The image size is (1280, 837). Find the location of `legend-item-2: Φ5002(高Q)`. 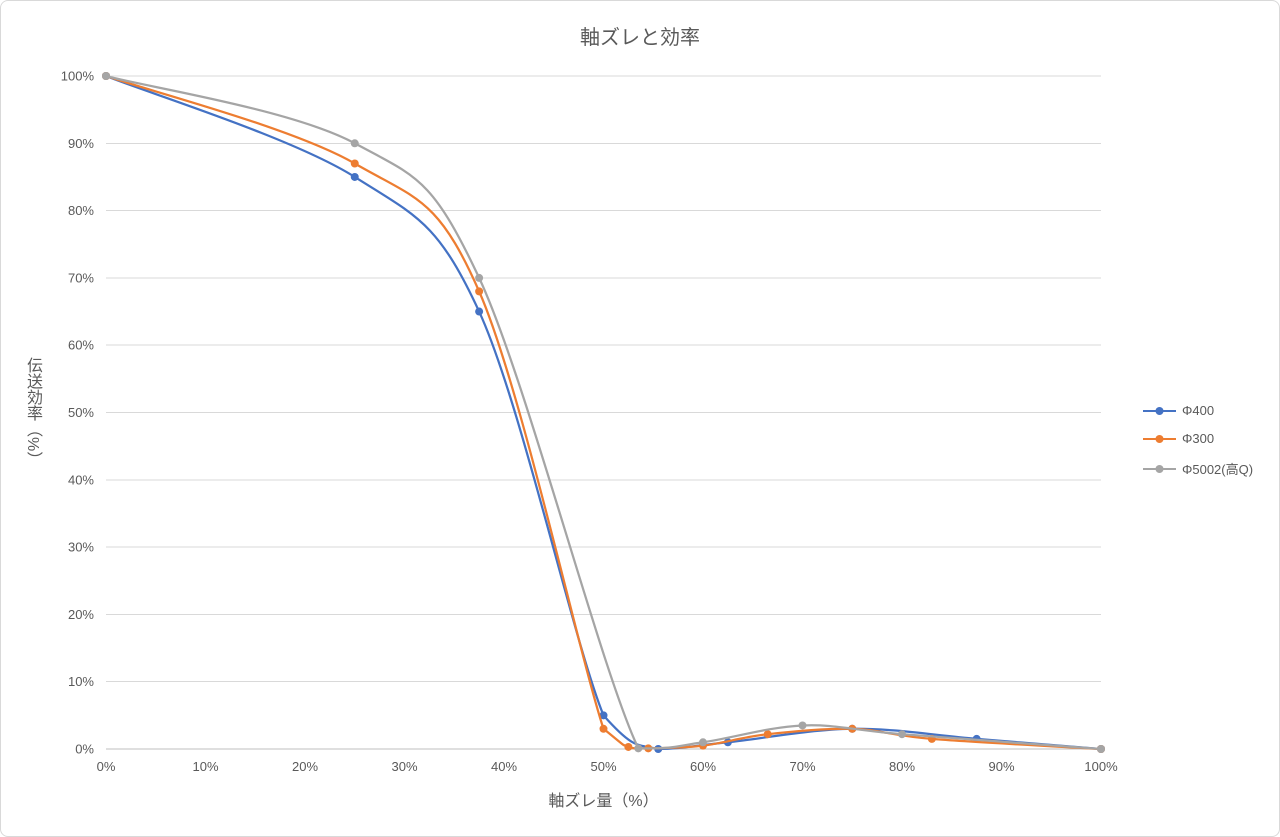

legend-item-2: Φ5002(高Q) is located at coordinates (1198, 468).